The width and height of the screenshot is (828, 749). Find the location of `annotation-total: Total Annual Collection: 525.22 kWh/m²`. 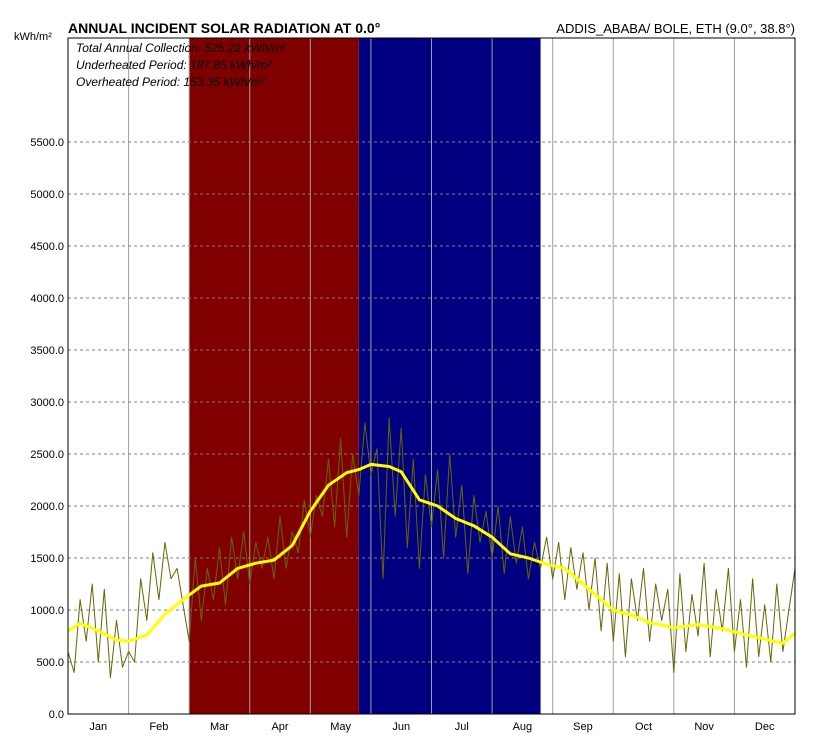

annotation-total: Total Annual Collection: 525.22 kWh/m² is located at coordinates (181, 48).